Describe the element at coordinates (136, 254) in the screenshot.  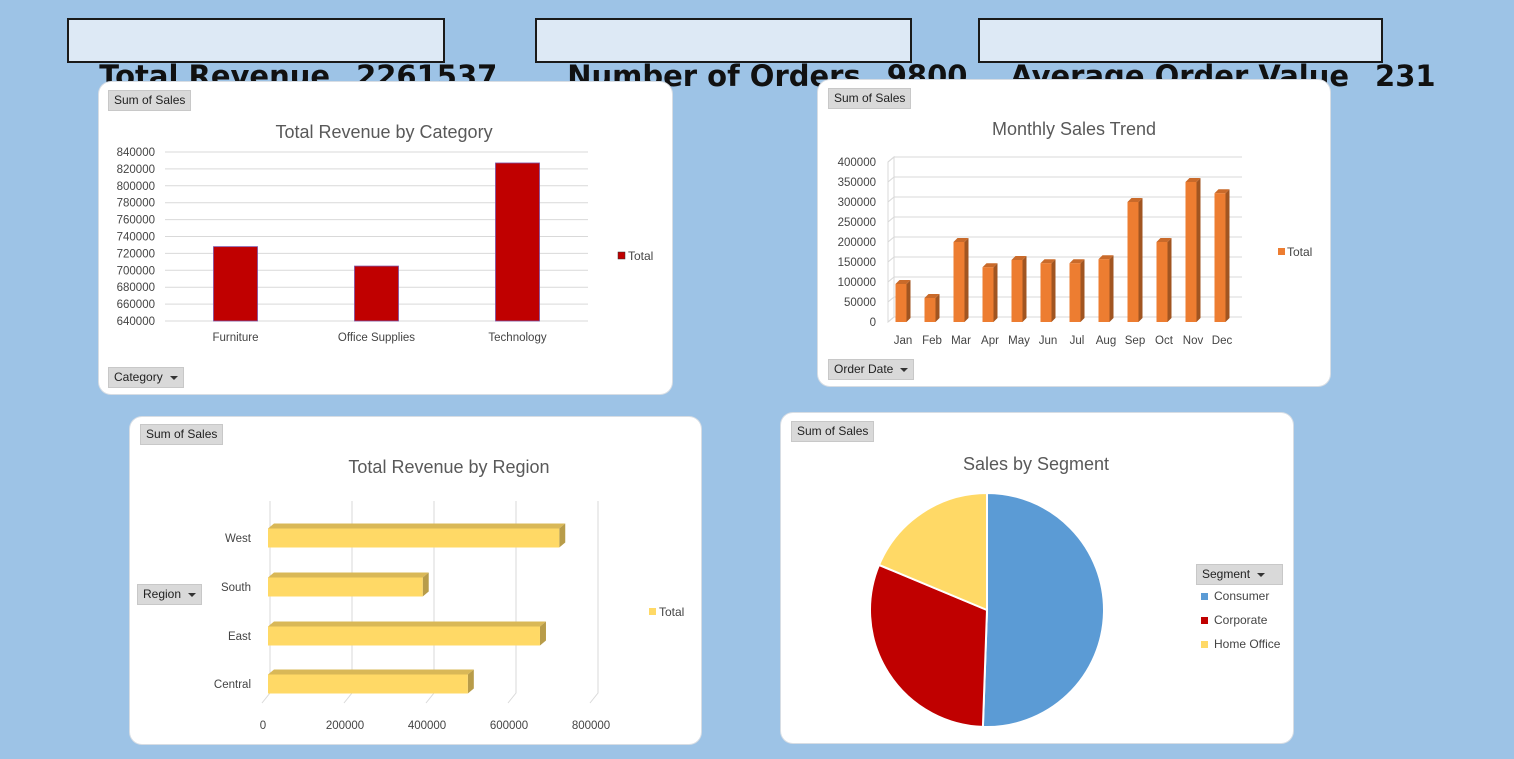
I see `y-tick-label: 720000` at that location.